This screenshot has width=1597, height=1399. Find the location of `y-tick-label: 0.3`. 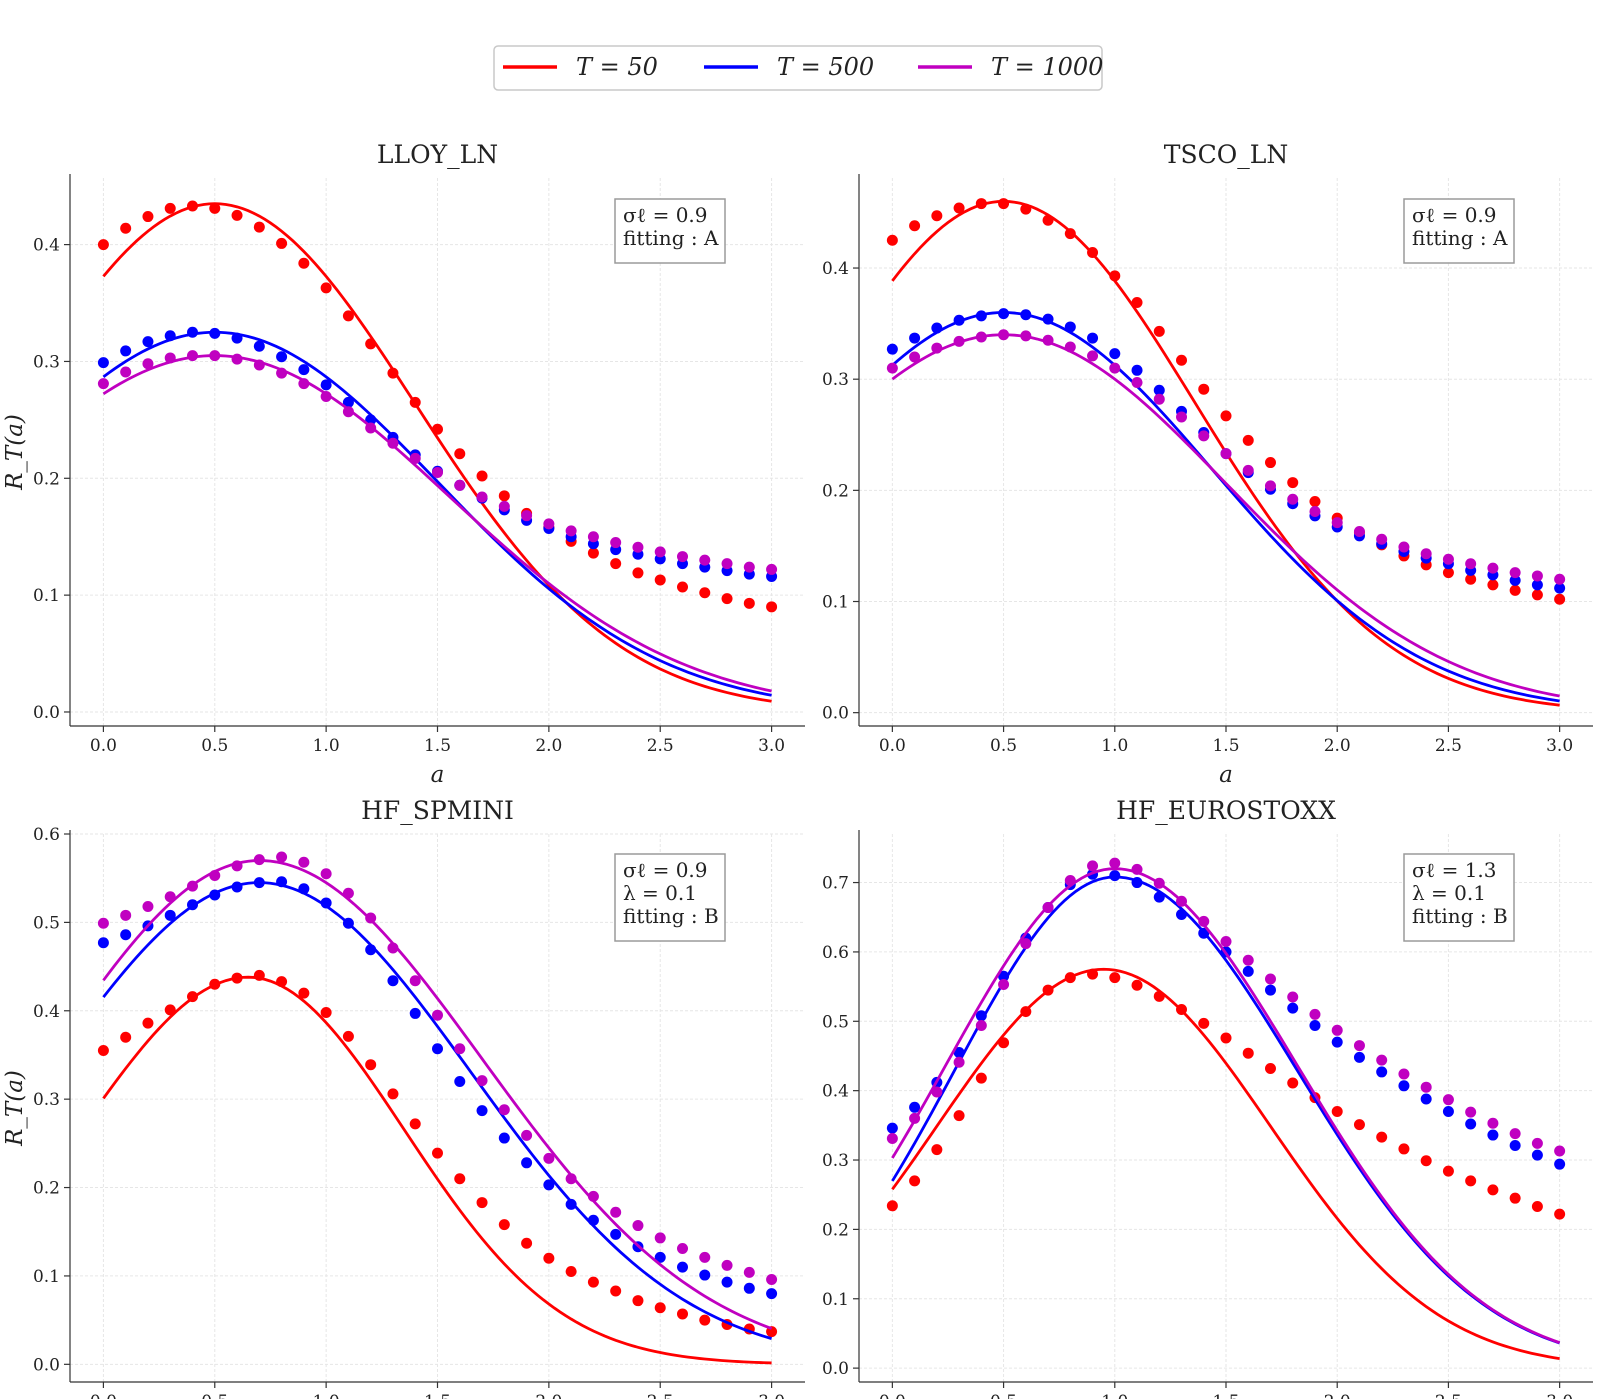

y-tick-label: 0.3 is located at coordinates (835, 380).